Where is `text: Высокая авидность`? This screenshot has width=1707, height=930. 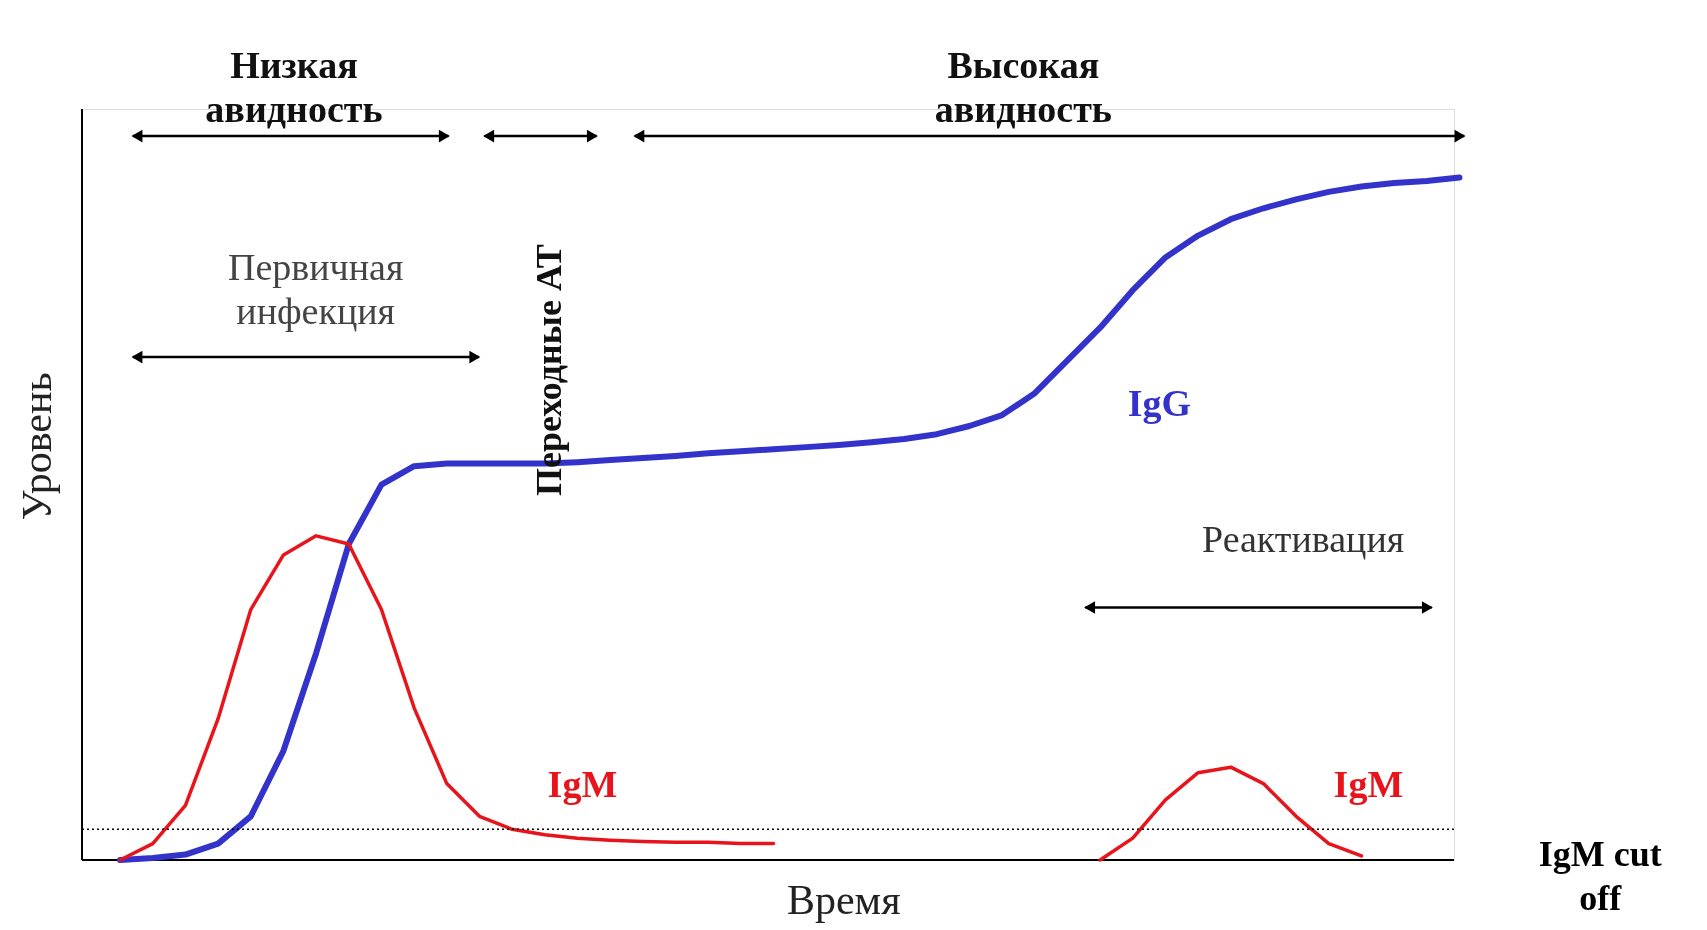
text: Высокая авидность is located at coordinates (1023, 87).